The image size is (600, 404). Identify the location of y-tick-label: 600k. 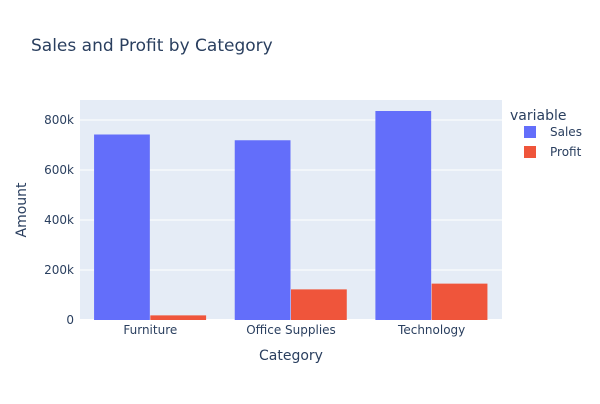
(59, 170).